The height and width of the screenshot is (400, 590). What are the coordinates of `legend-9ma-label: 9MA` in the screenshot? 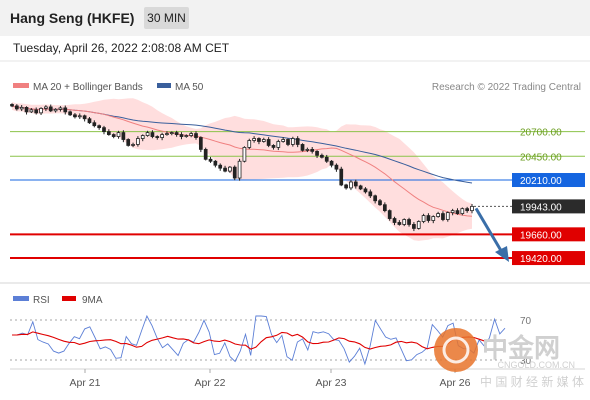 It's located at (92, 300).